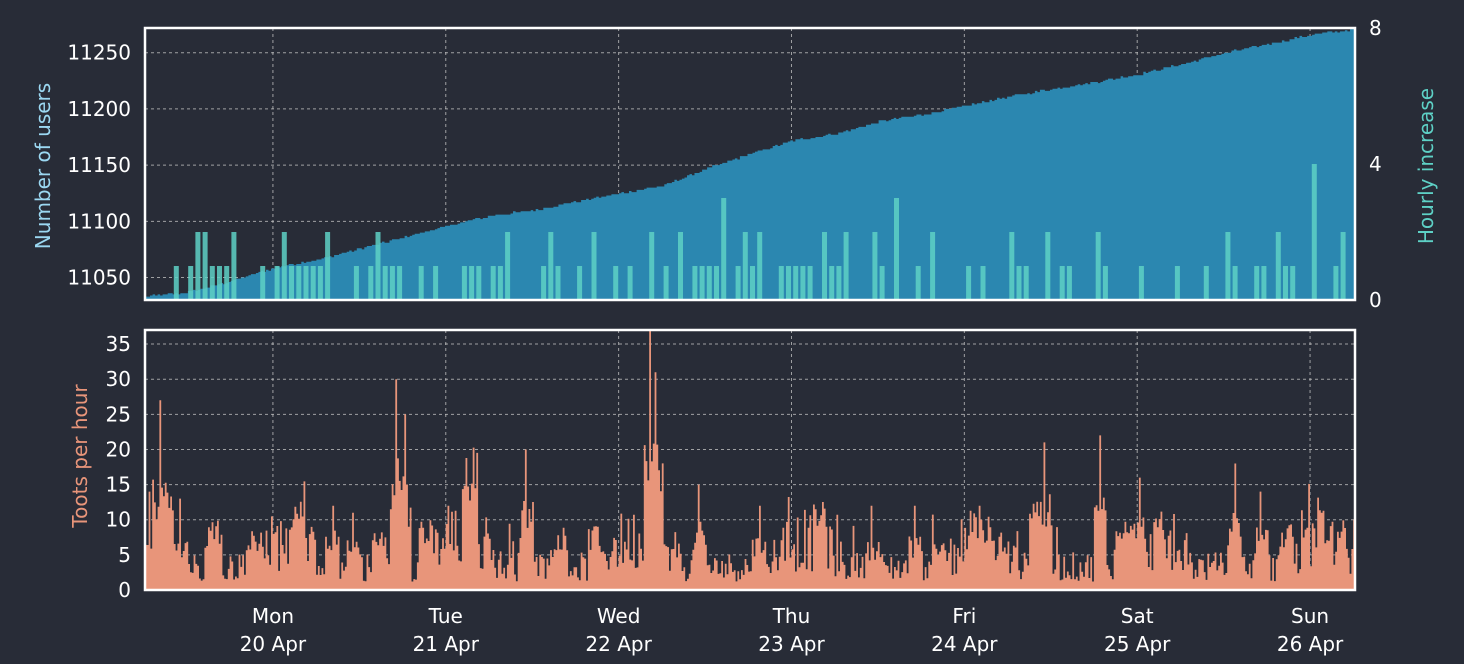 This screenshot has height=664, width=1464. I want to click on x-tick-date: 22 Apr, so click(618, 644).